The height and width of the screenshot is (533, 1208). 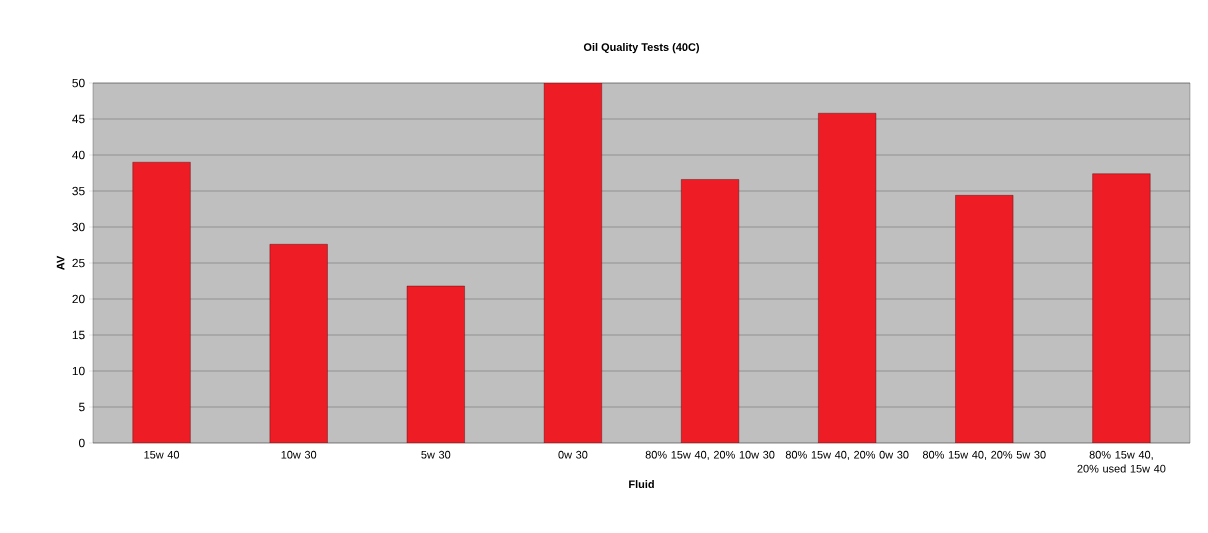 I want to click on x-tick-label: 5w 30, so click(x=436, y=454).